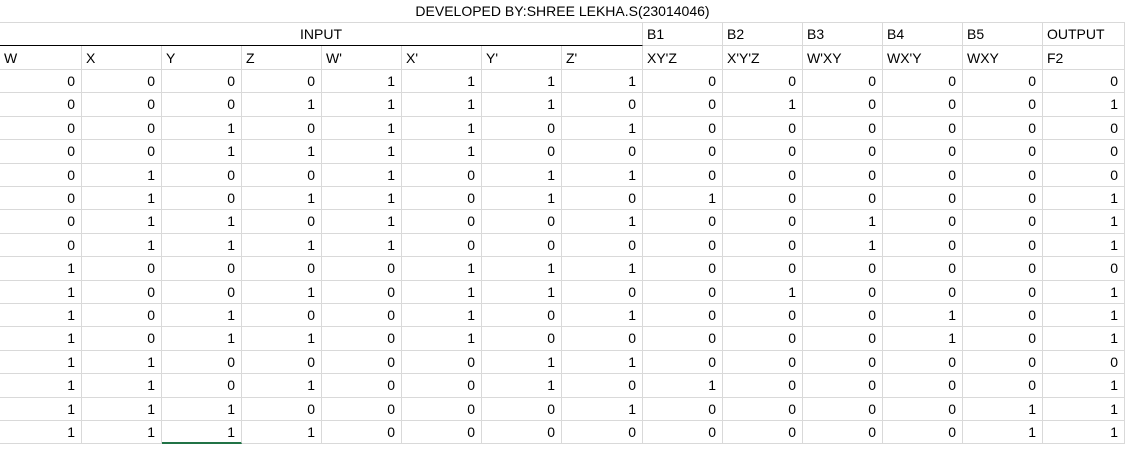 The width and height of the screenshot is (1125, 454). What do you see at coordinates (41, 128) in the screenshot?
I see `cell-r3-c1: 0` at bounding box center [41, 128].